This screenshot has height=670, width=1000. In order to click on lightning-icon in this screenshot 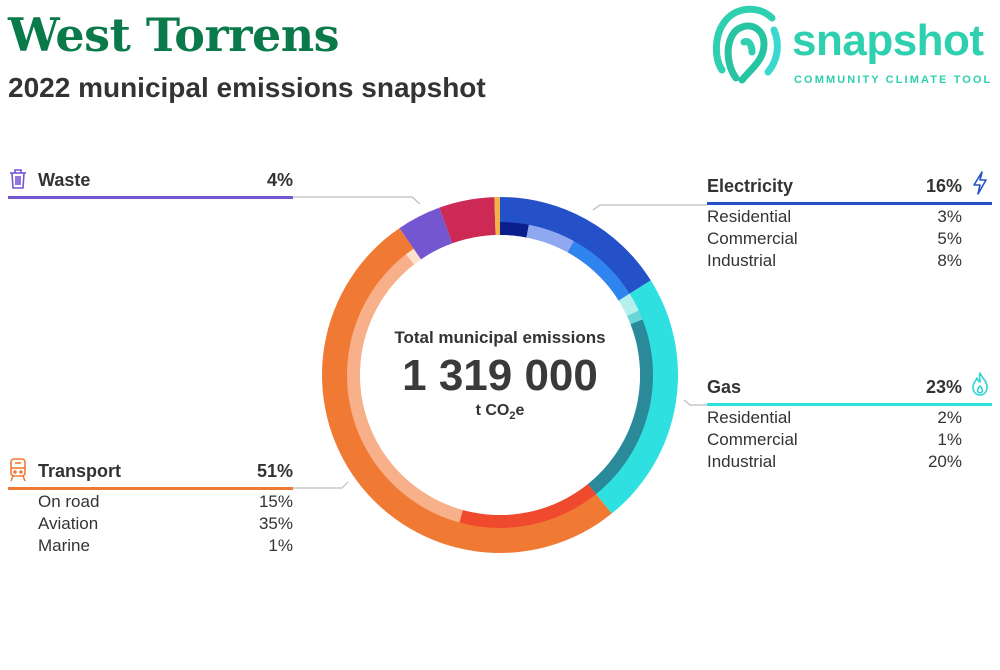, I will do `click(980, 183)`.